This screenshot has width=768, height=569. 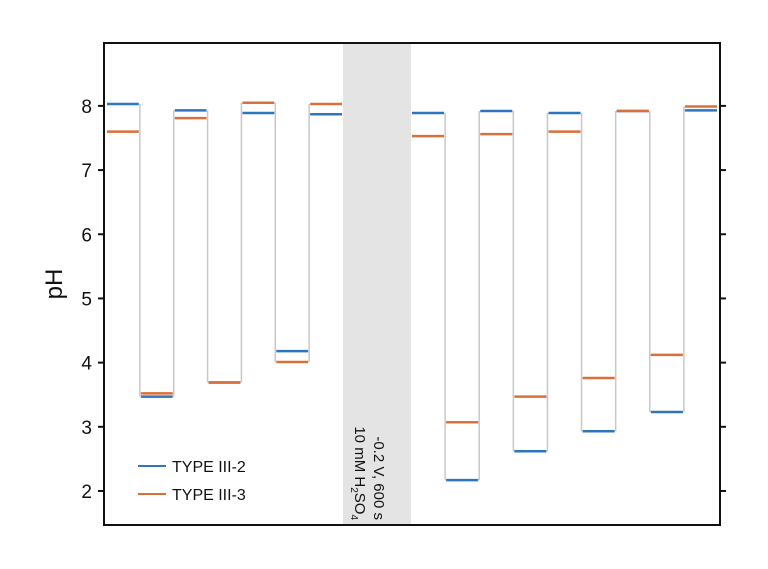 I want to click on band-annotation: -0.2 V, 600 s 10 mM H2SO4, so click(x=367, y=473).